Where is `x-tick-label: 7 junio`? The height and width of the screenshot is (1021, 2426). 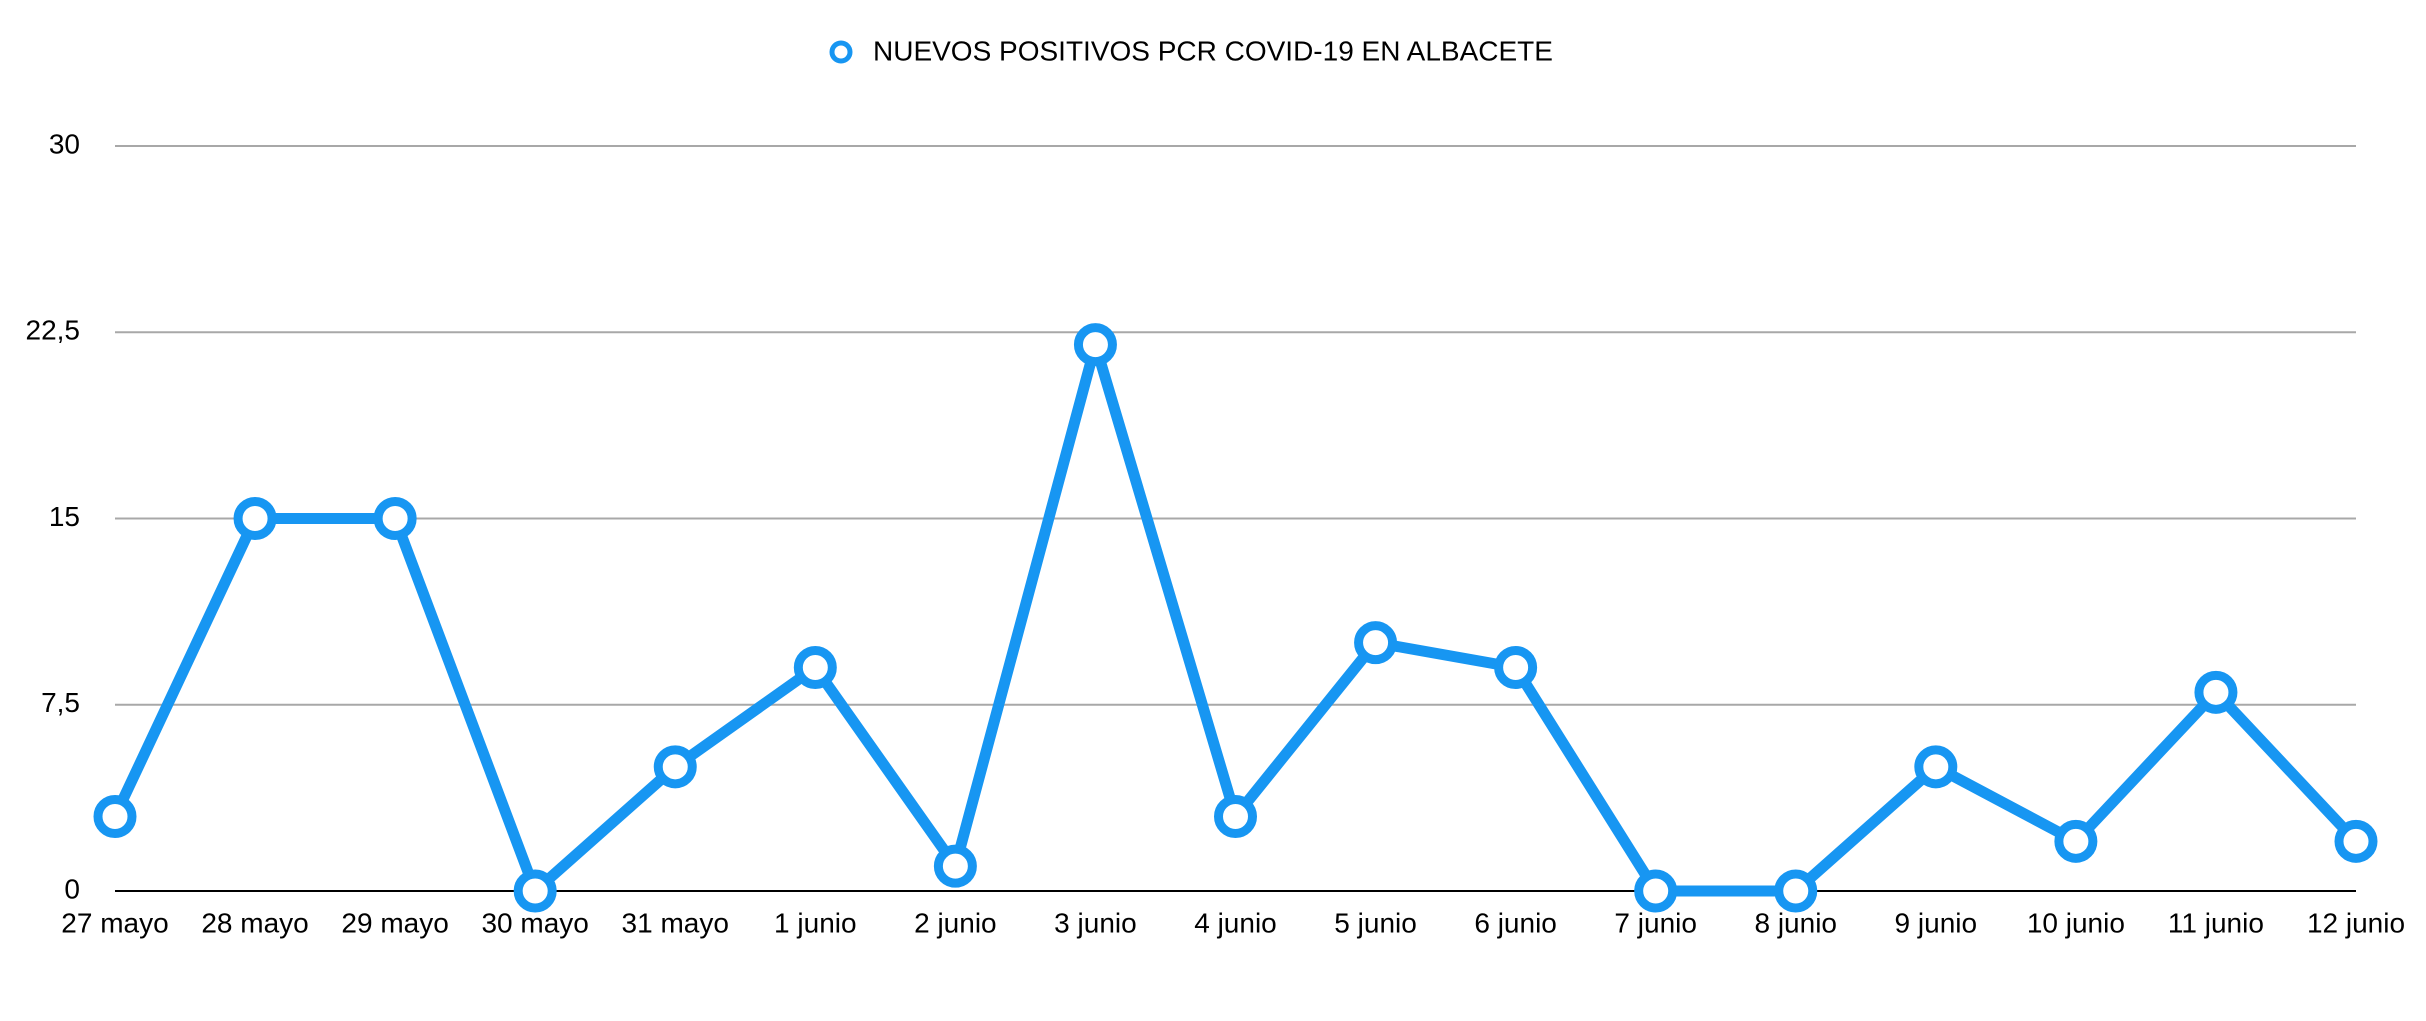
x-tick-label: 7 junio is located at coordinates (1655, 922).